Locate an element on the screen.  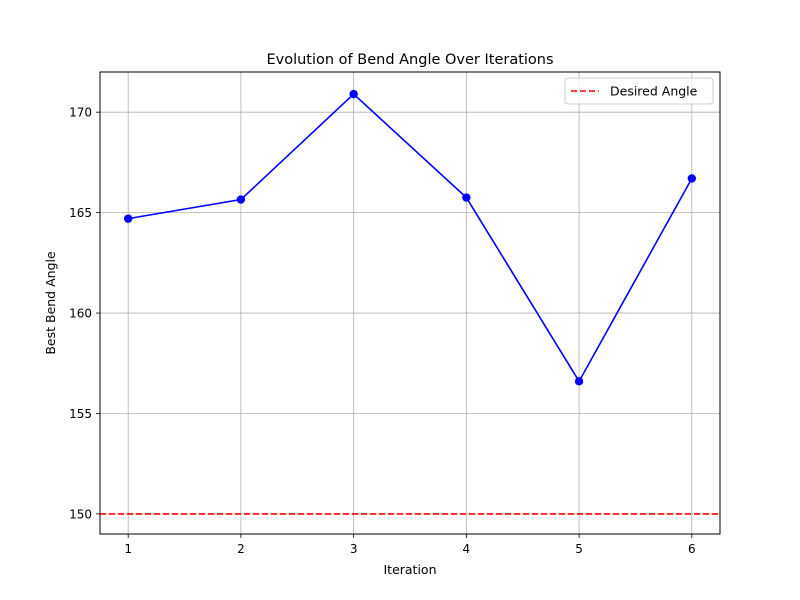
x-tick-label: 3 is located at coordinates (354, 549).